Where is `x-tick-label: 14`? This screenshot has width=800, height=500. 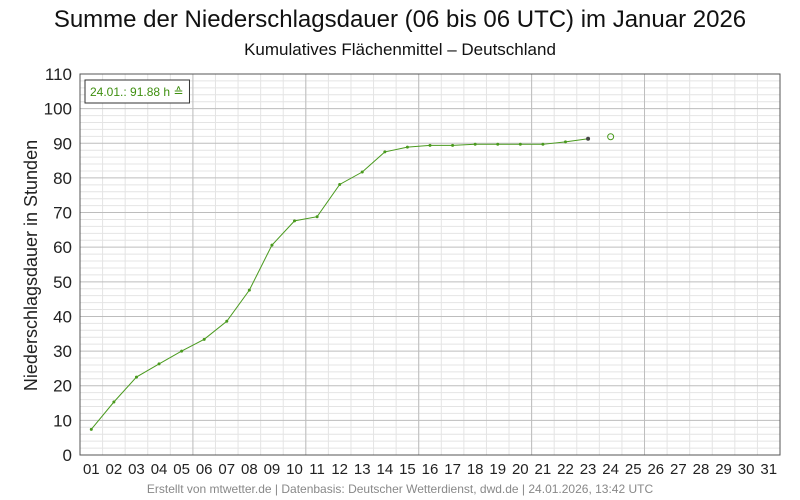
x-tick-label: 14 is located at coordinates (384, 469).